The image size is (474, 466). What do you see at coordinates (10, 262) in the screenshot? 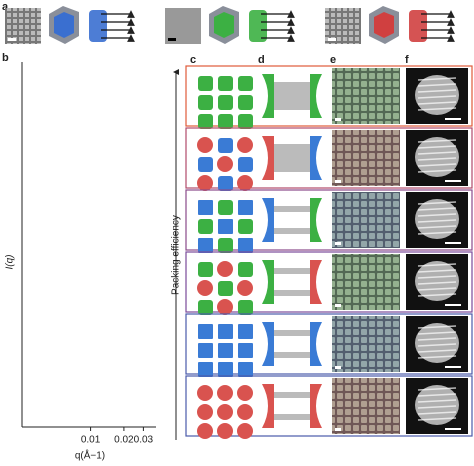
I see `y-axis-label: I(q)` at bounding box center [10, 262].